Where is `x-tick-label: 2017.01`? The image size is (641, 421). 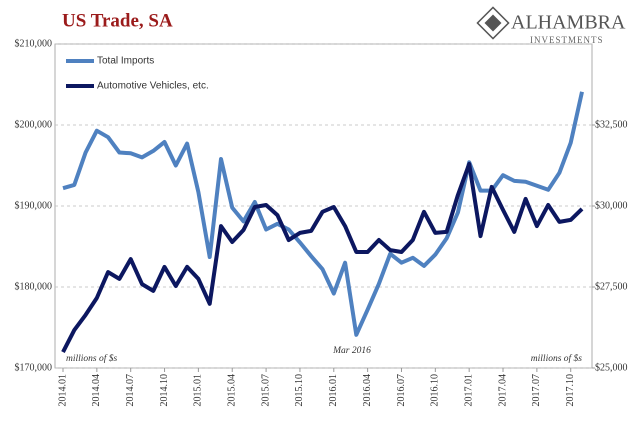
x-tick-label: 2017.01 is located at coordinates (468, 390).